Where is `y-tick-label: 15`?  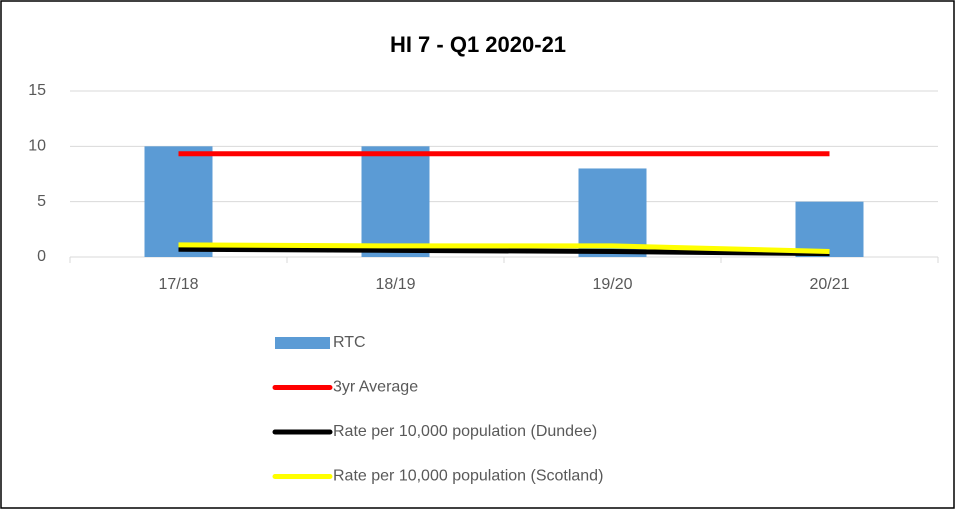 y-tick-label: 15 is located at coordinates (37, 90).